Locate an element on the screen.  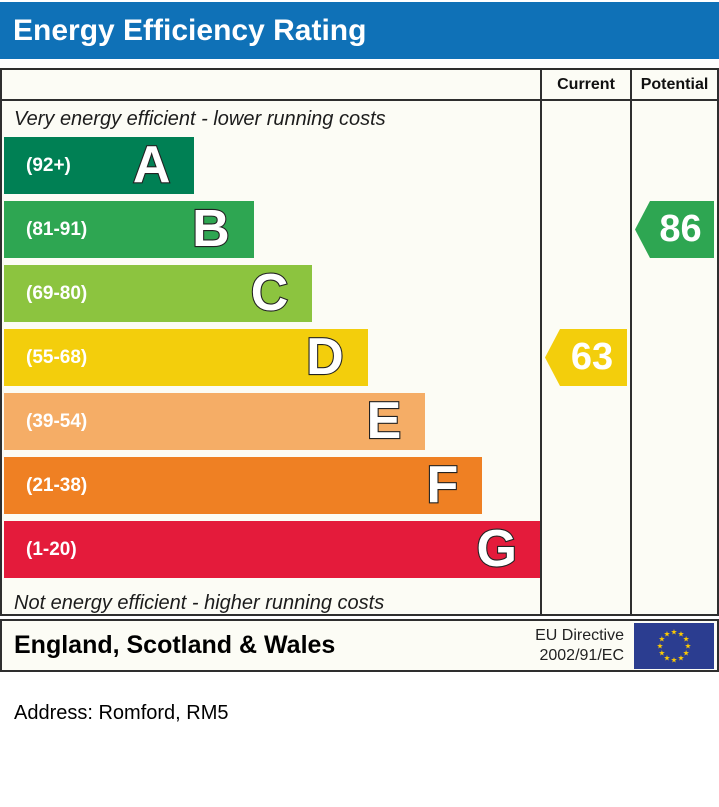
band-row: (55-68) D is located at coordinates (186, 357).